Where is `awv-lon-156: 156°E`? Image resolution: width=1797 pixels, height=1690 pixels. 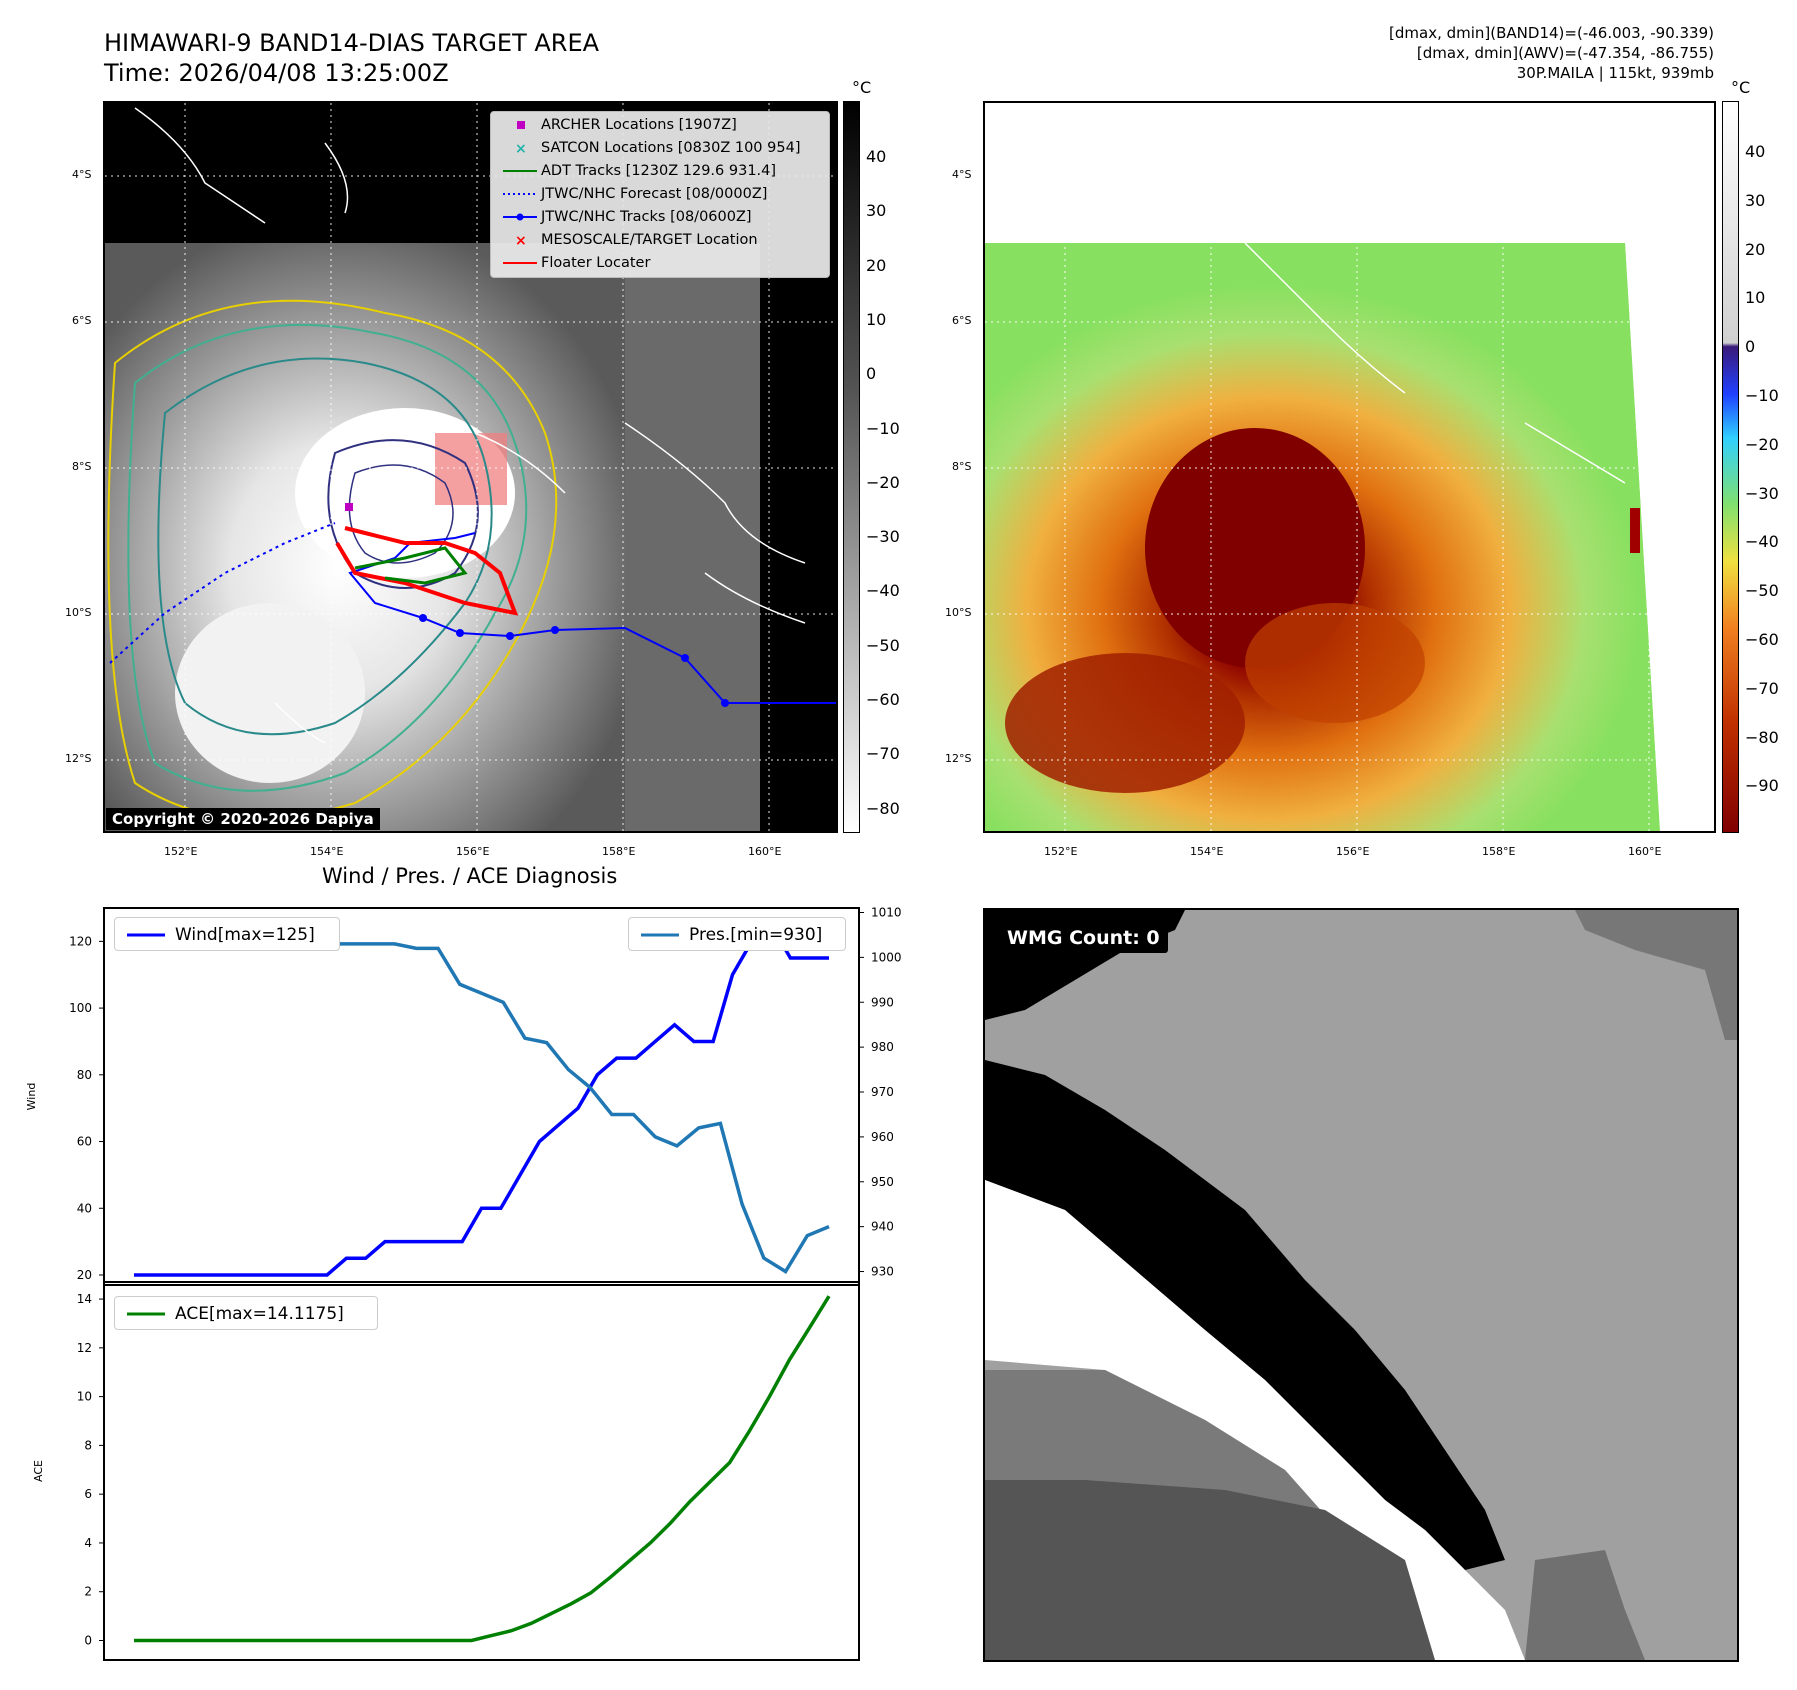 awv-lon-156: 156°E is located at coordinates (1353, 851).